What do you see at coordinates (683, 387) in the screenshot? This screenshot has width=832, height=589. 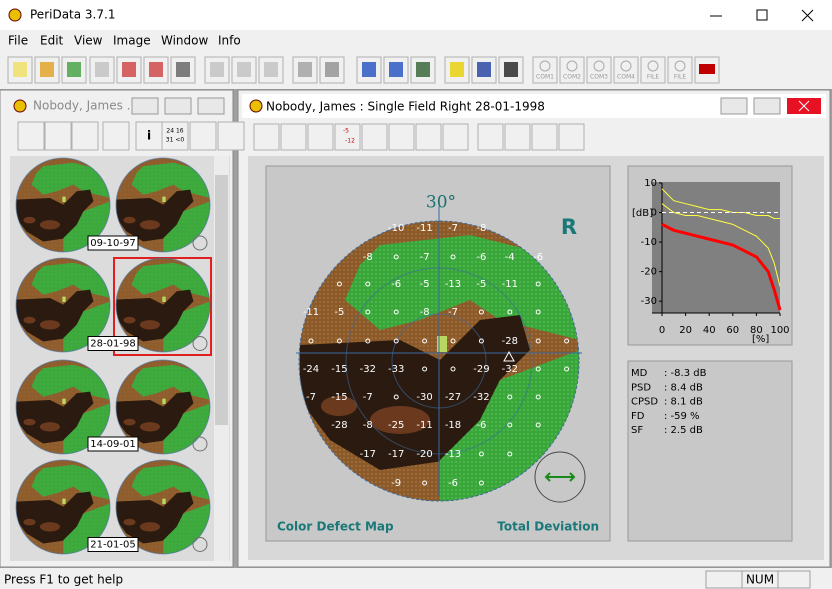 I see `stat-value: : 8.4 dB` at bounding box center [683, 387].